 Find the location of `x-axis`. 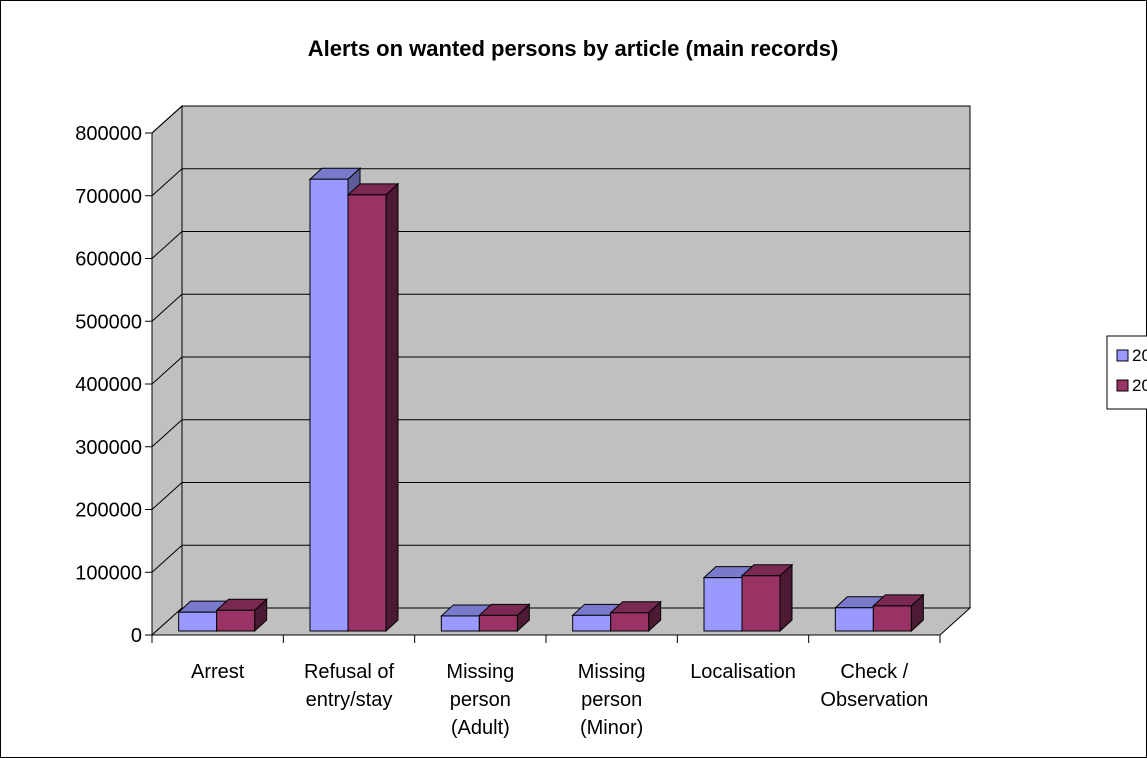

x-axis is located at coordinates (546, 638).